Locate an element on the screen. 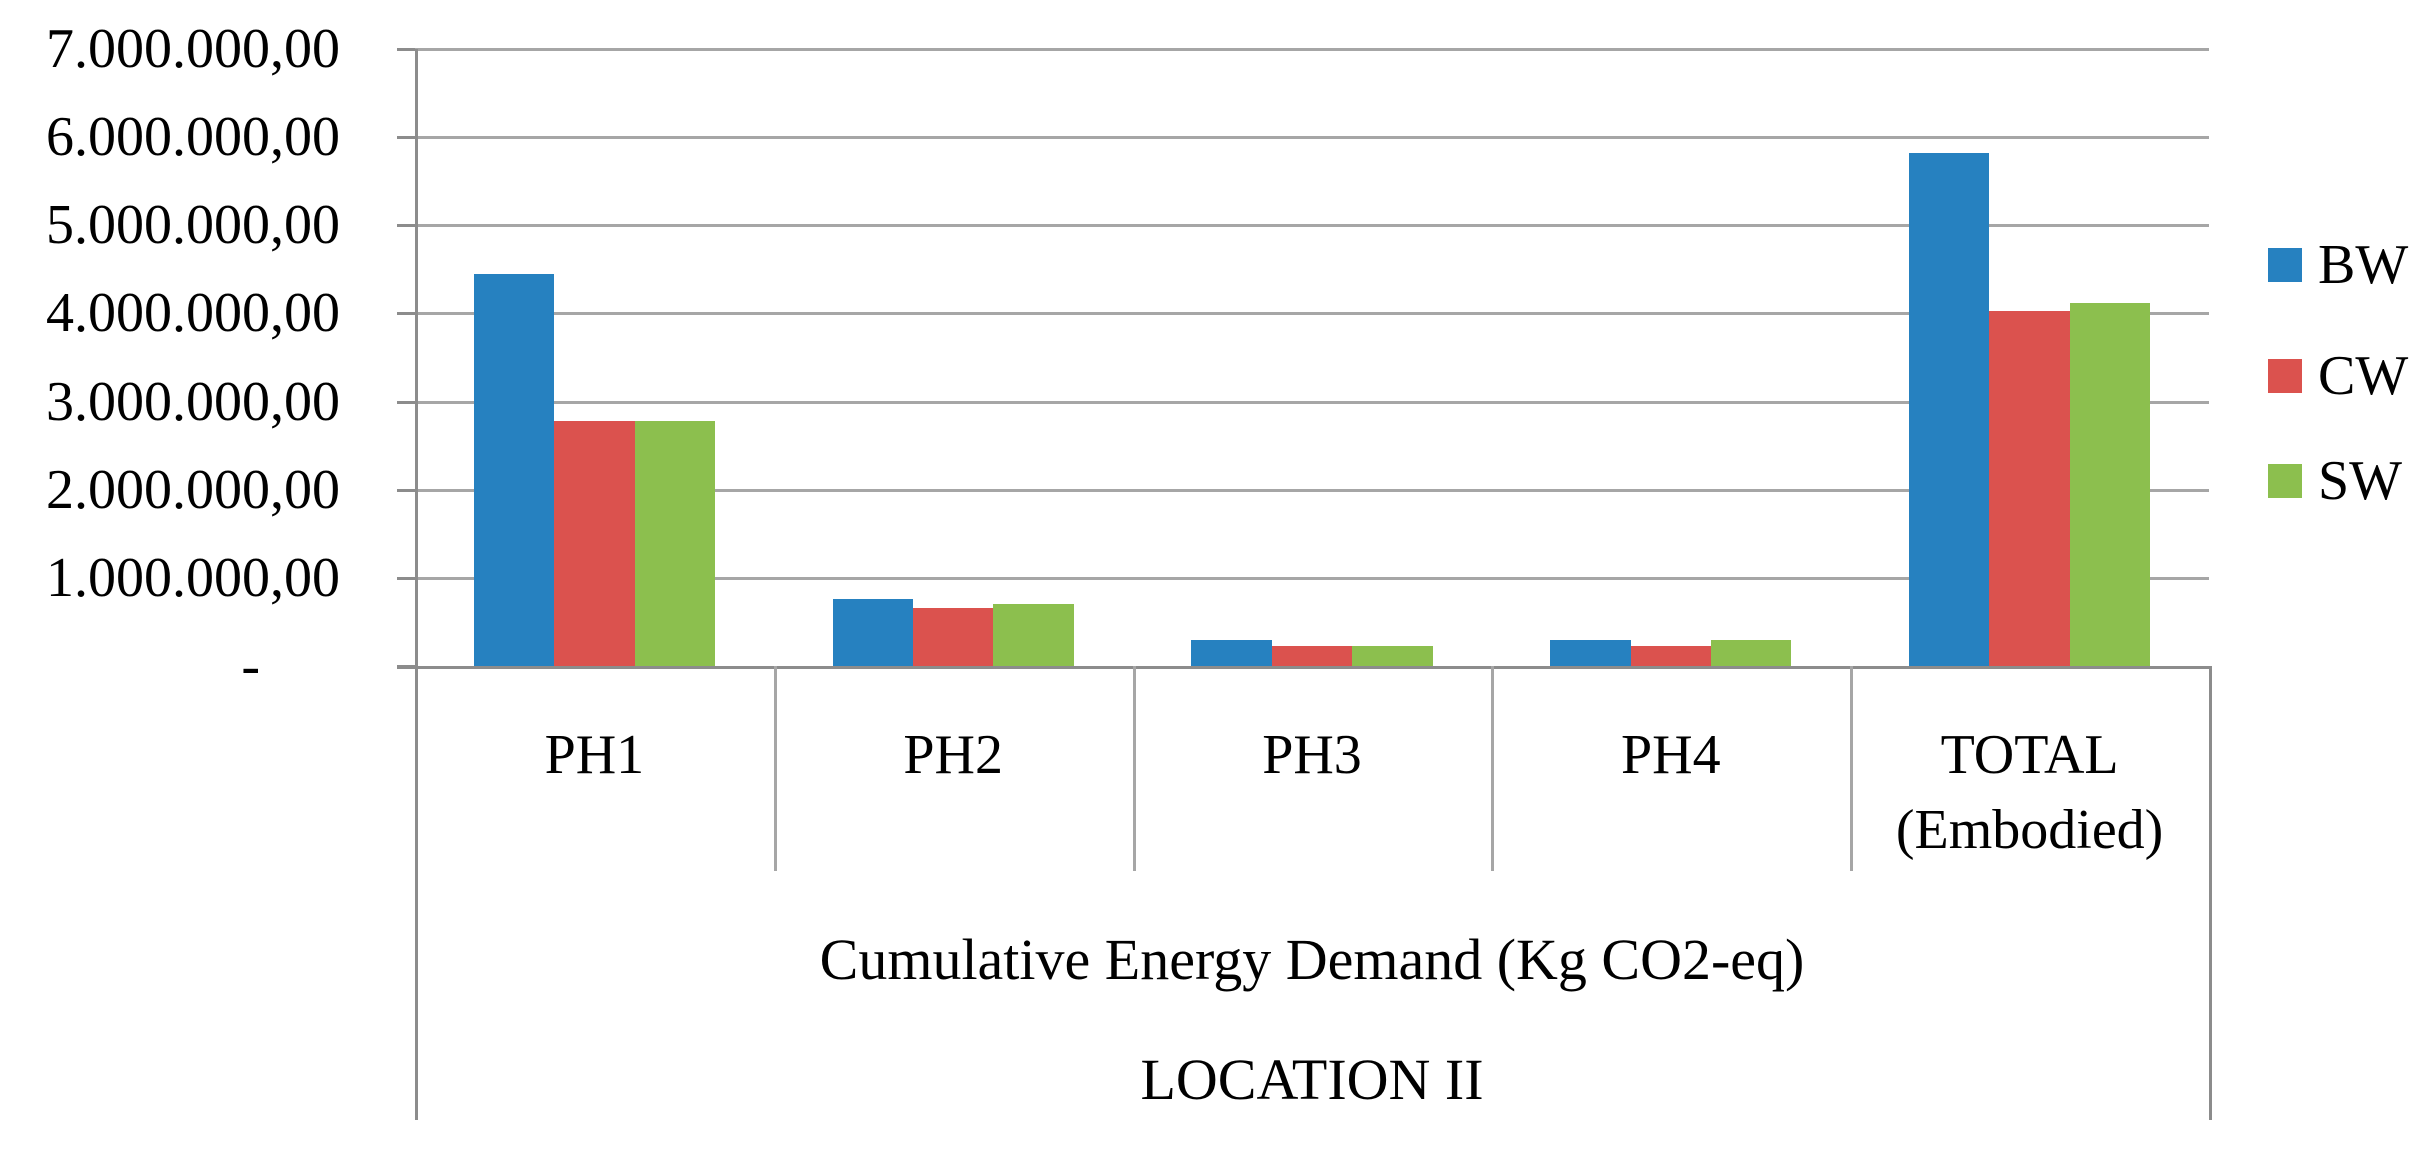 The image size is (2428, 1157). bar-BW-PH2 is located at coordinates (872, 632).